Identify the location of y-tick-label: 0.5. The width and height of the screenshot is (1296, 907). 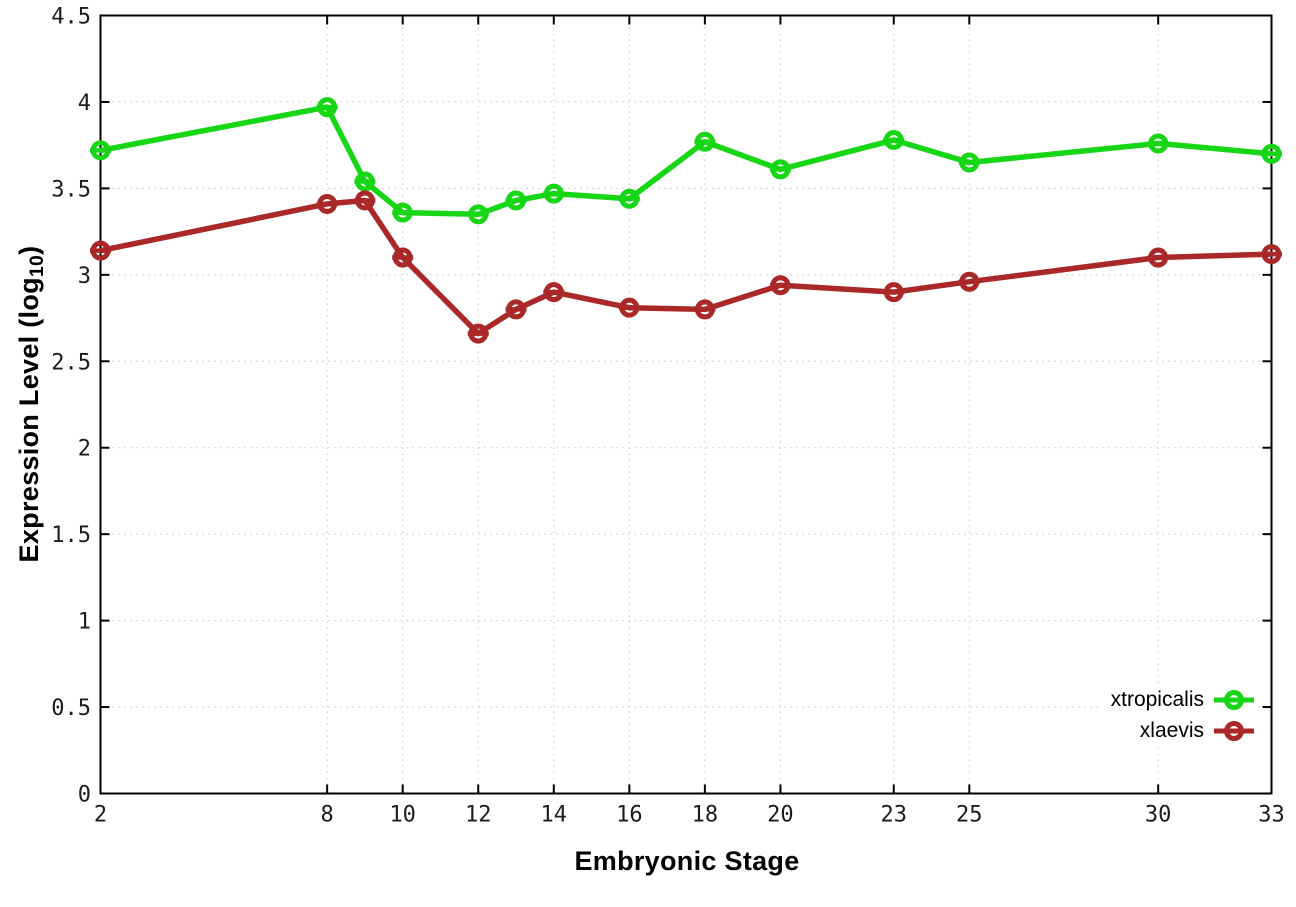
(71, 708).